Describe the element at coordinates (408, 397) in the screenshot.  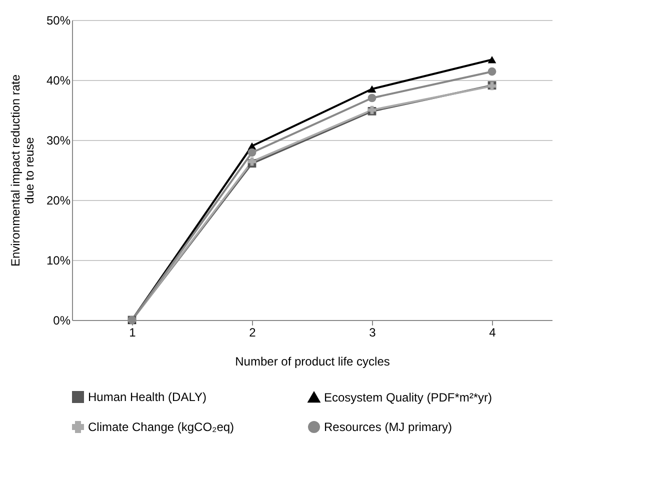
I see `legend-label: Ecosystem Quality (PDF*m²*yr)` at that location.